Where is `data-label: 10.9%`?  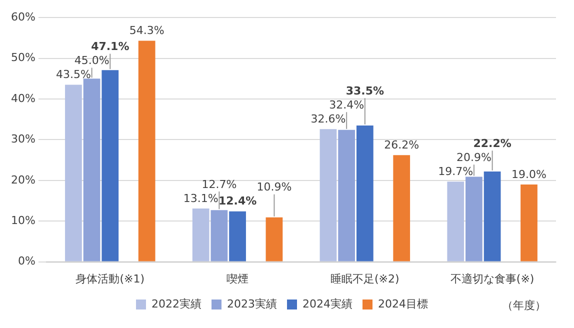
data-label: 10.9% is located at coordinates (274, 187).